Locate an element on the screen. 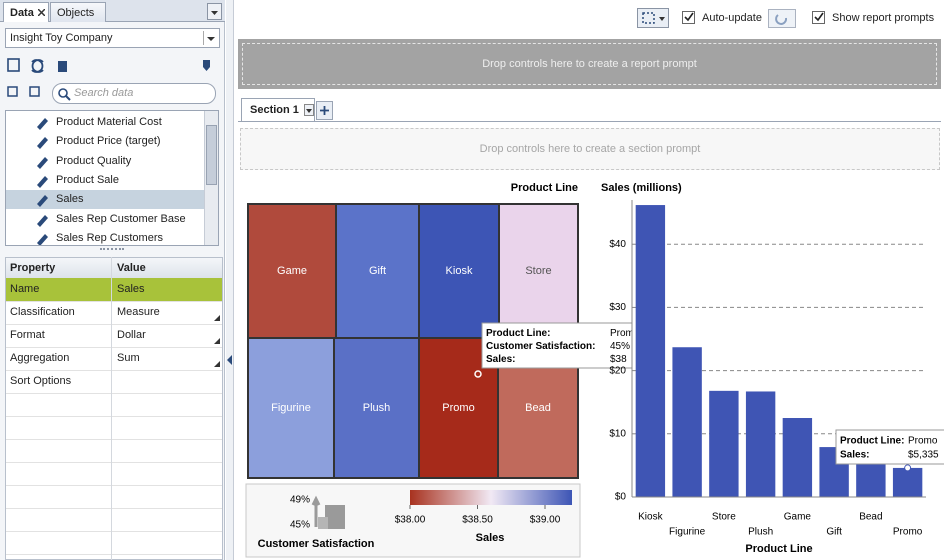  scrollbar is located at coordinates (211, 178).